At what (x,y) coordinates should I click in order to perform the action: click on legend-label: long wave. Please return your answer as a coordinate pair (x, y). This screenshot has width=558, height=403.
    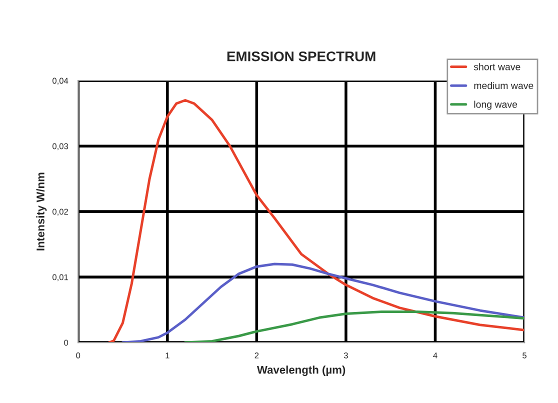
    Looking at the image, I should click on (495, 105).